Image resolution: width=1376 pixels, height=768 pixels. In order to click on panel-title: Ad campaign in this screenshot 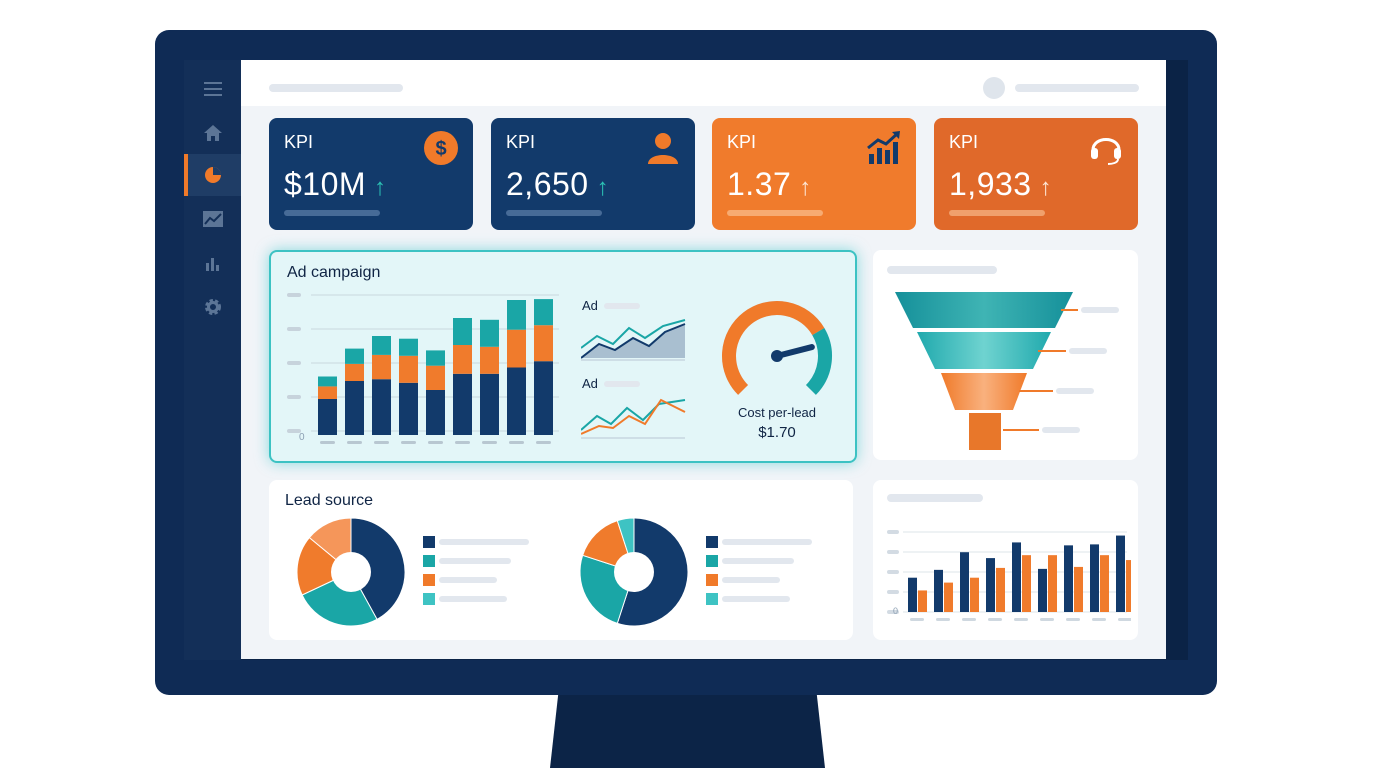, I will do `click(334, 272)`.